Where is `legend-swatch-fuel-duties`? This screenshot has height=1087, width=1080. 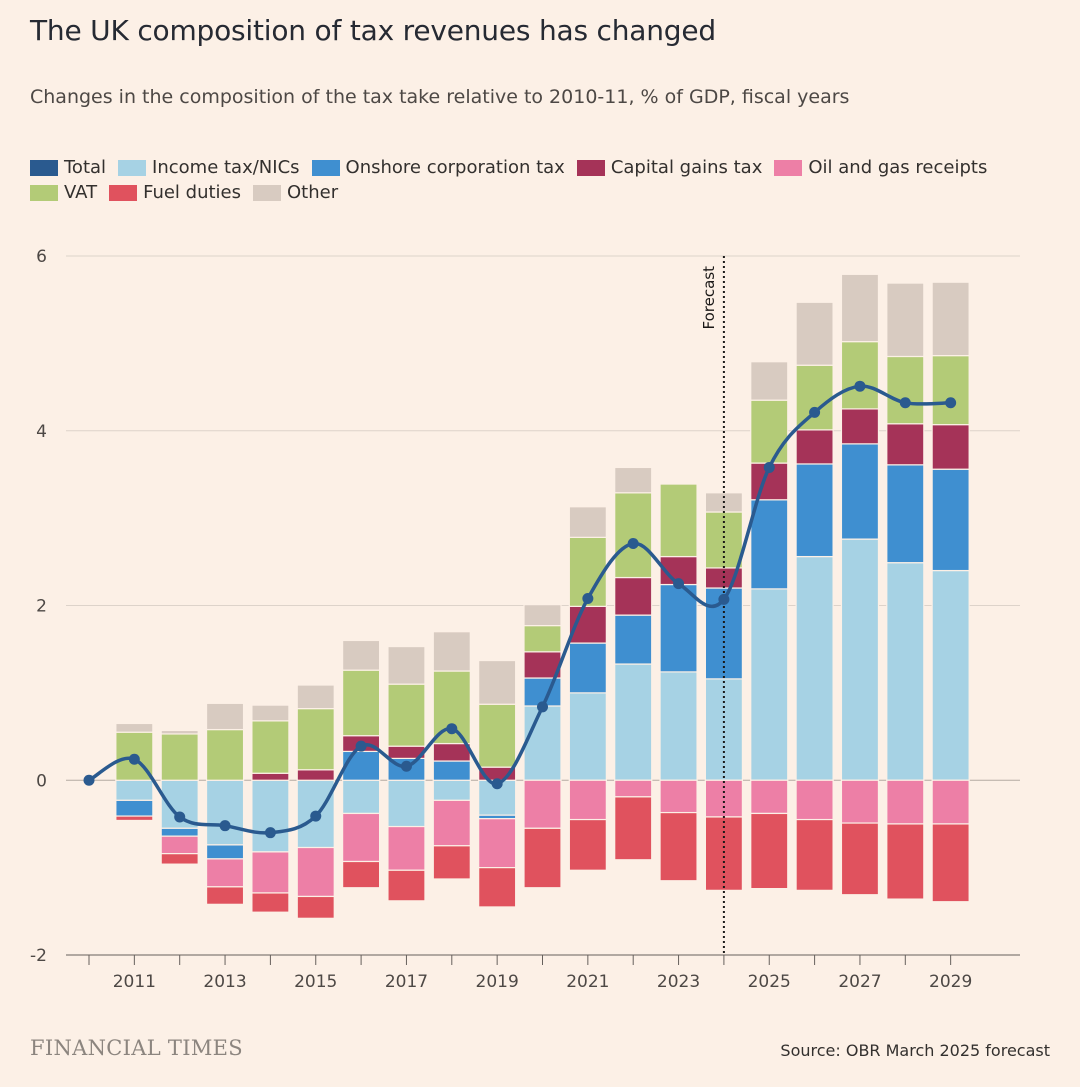
legend-swatch-fuel-duties is located at coordinates (123, 192).